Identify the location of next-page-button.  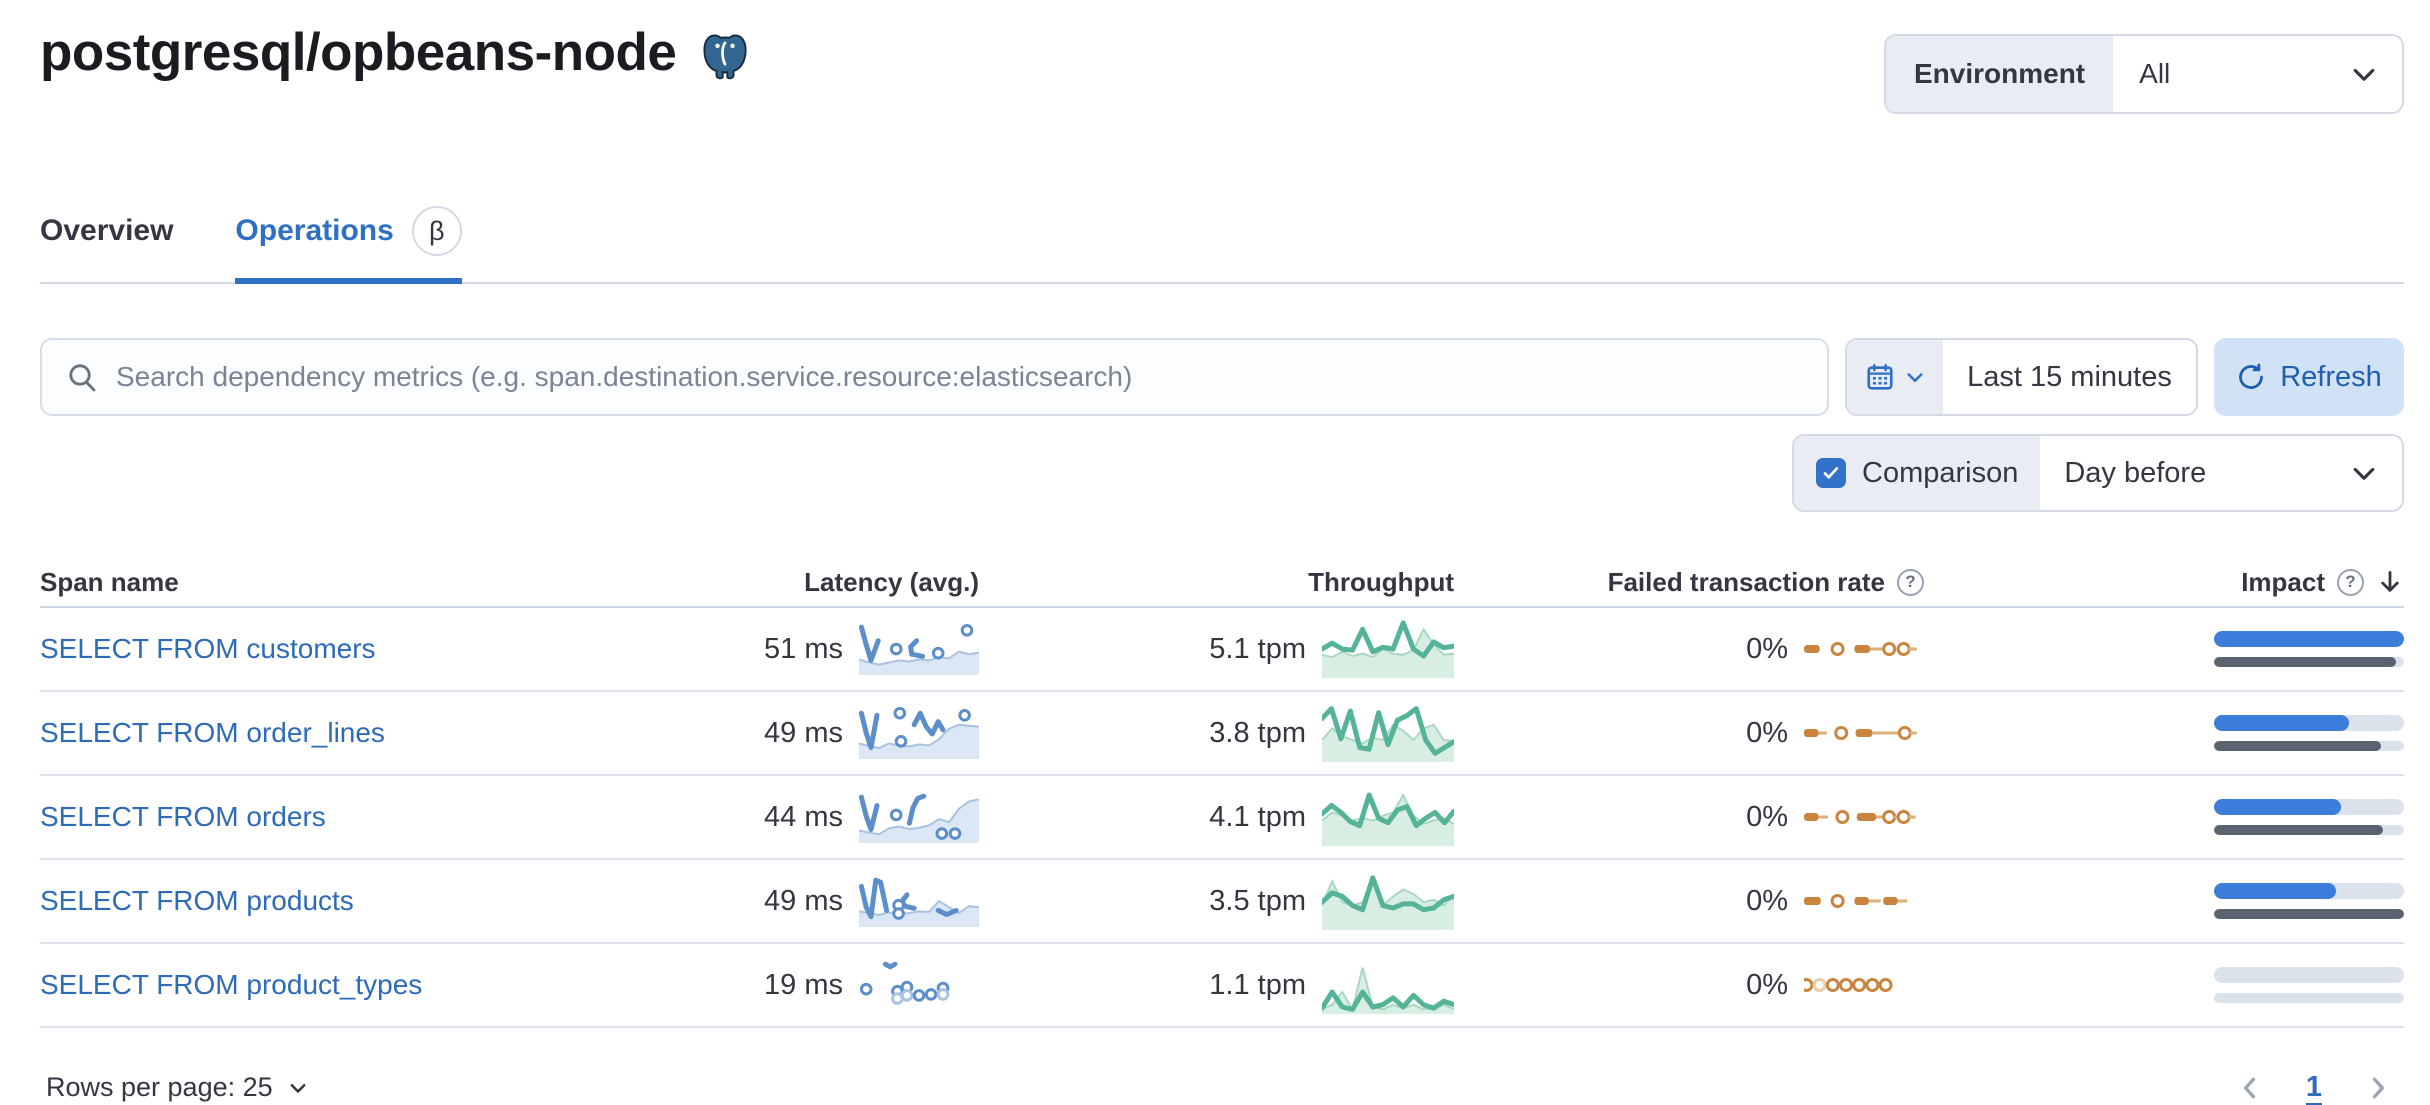
(2378, 1088).